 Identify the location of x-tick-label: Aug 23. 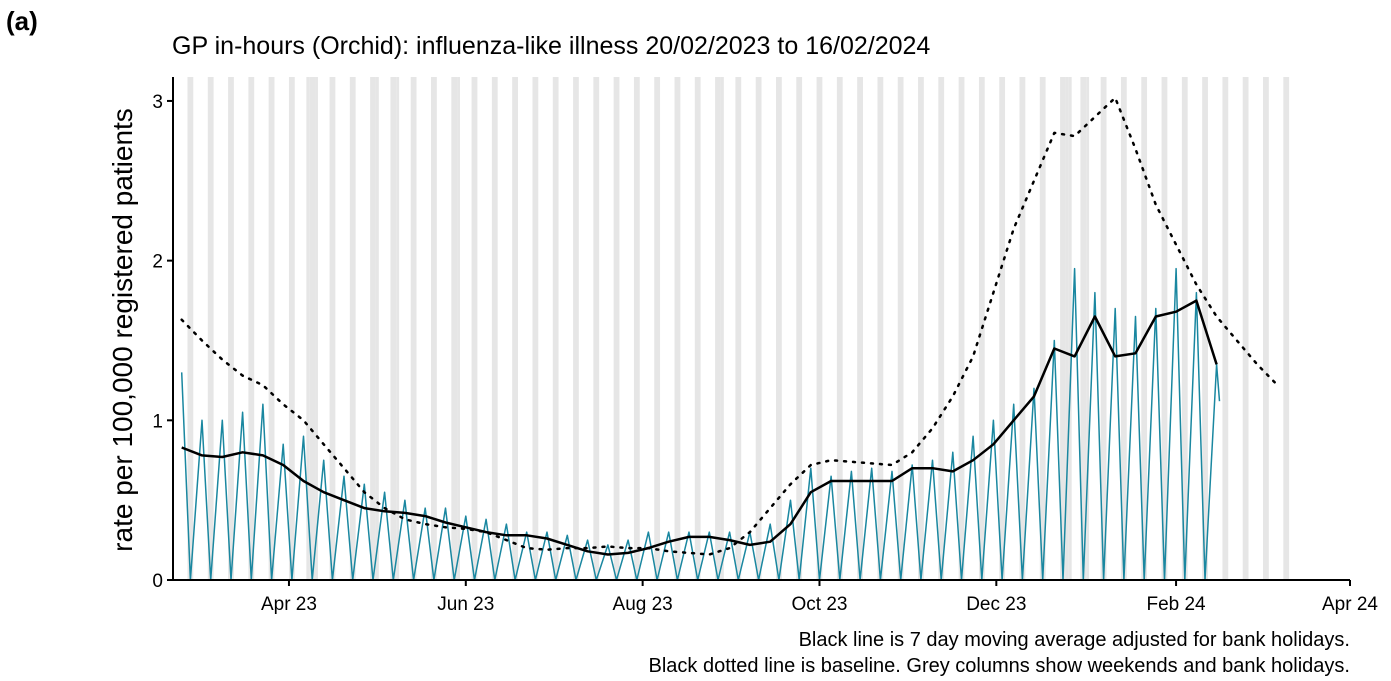
(643, 604).